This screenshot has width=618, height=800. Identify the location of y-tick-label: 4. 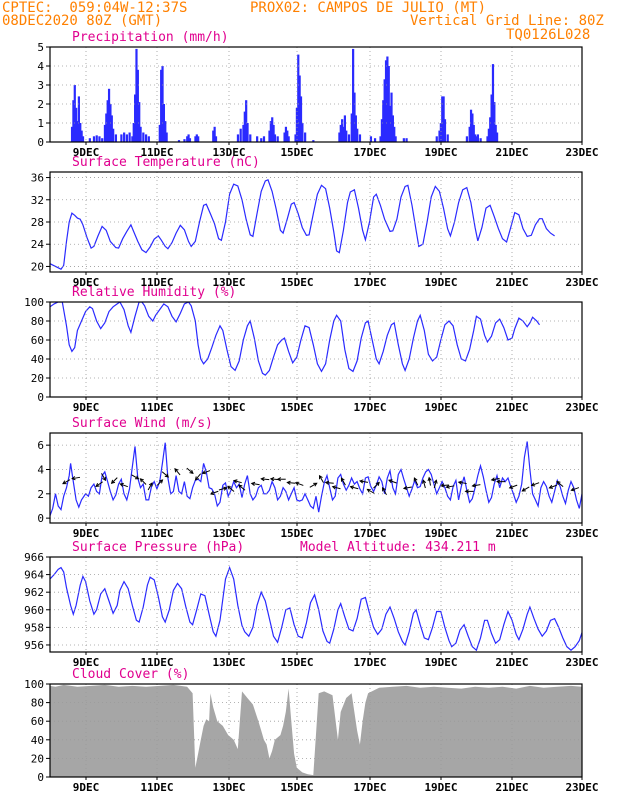
(40, 469).